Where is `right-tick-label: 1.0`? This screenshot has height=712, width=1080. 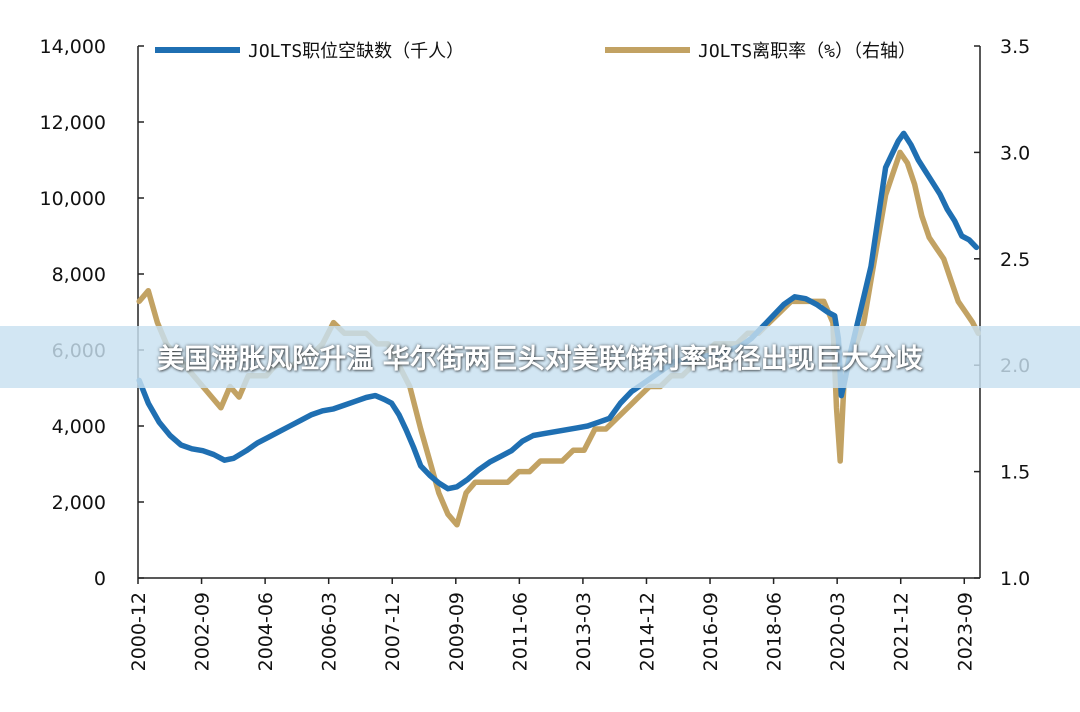
right-tick-label: 1.0 is located at coordinates (1015, 579).